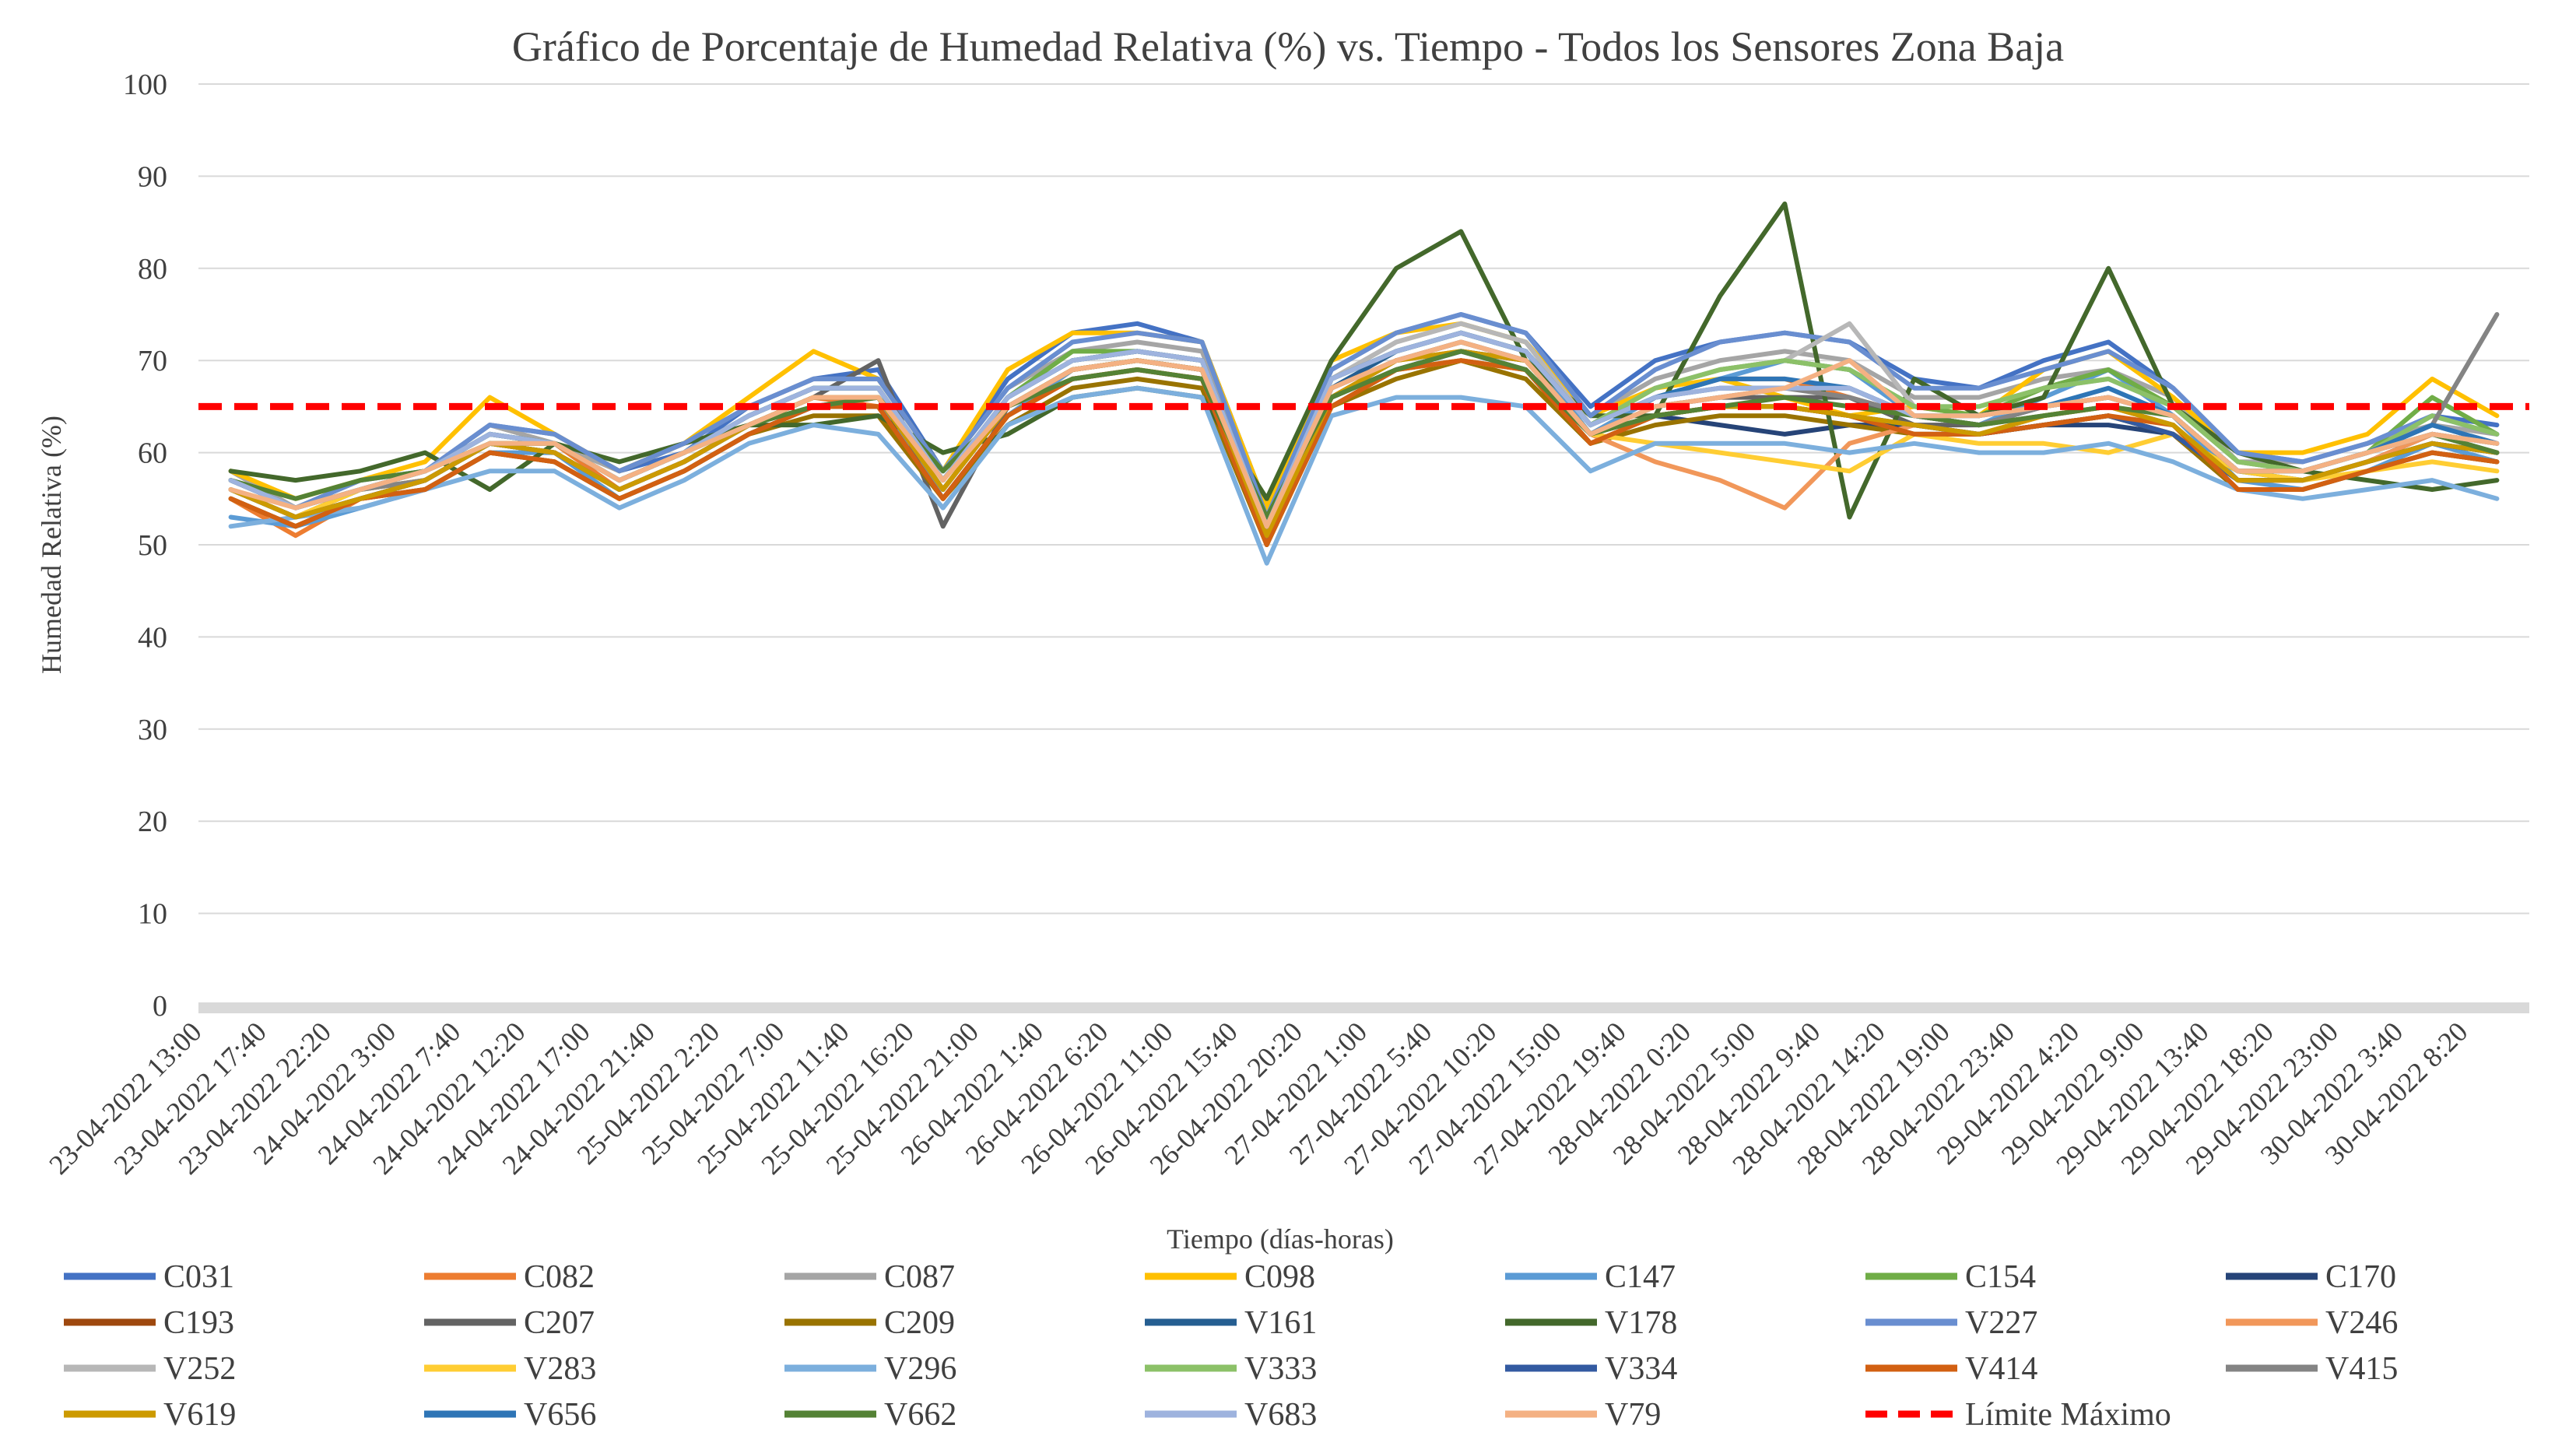 This screenshot has width=2576, height=1439. What do you see at coordinates (153, 361) in the screenshot?
I see `y-tick-label: 70` at bounding box center [153, 361].